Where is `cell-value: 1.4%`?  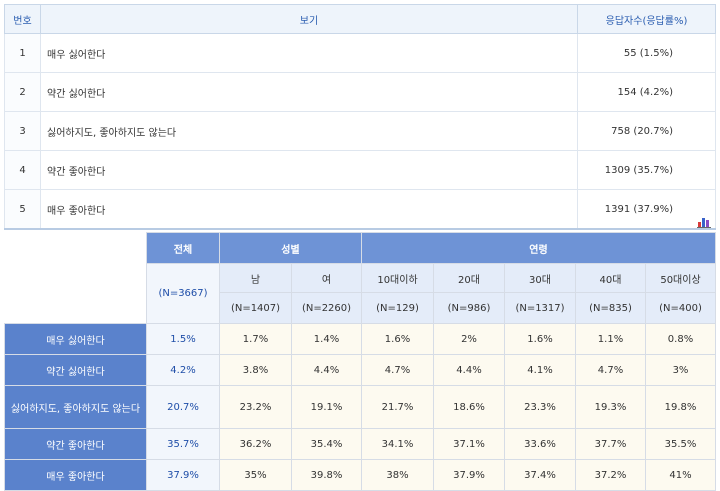 cell-value: 1.4% is located at coordinates (326, 339).